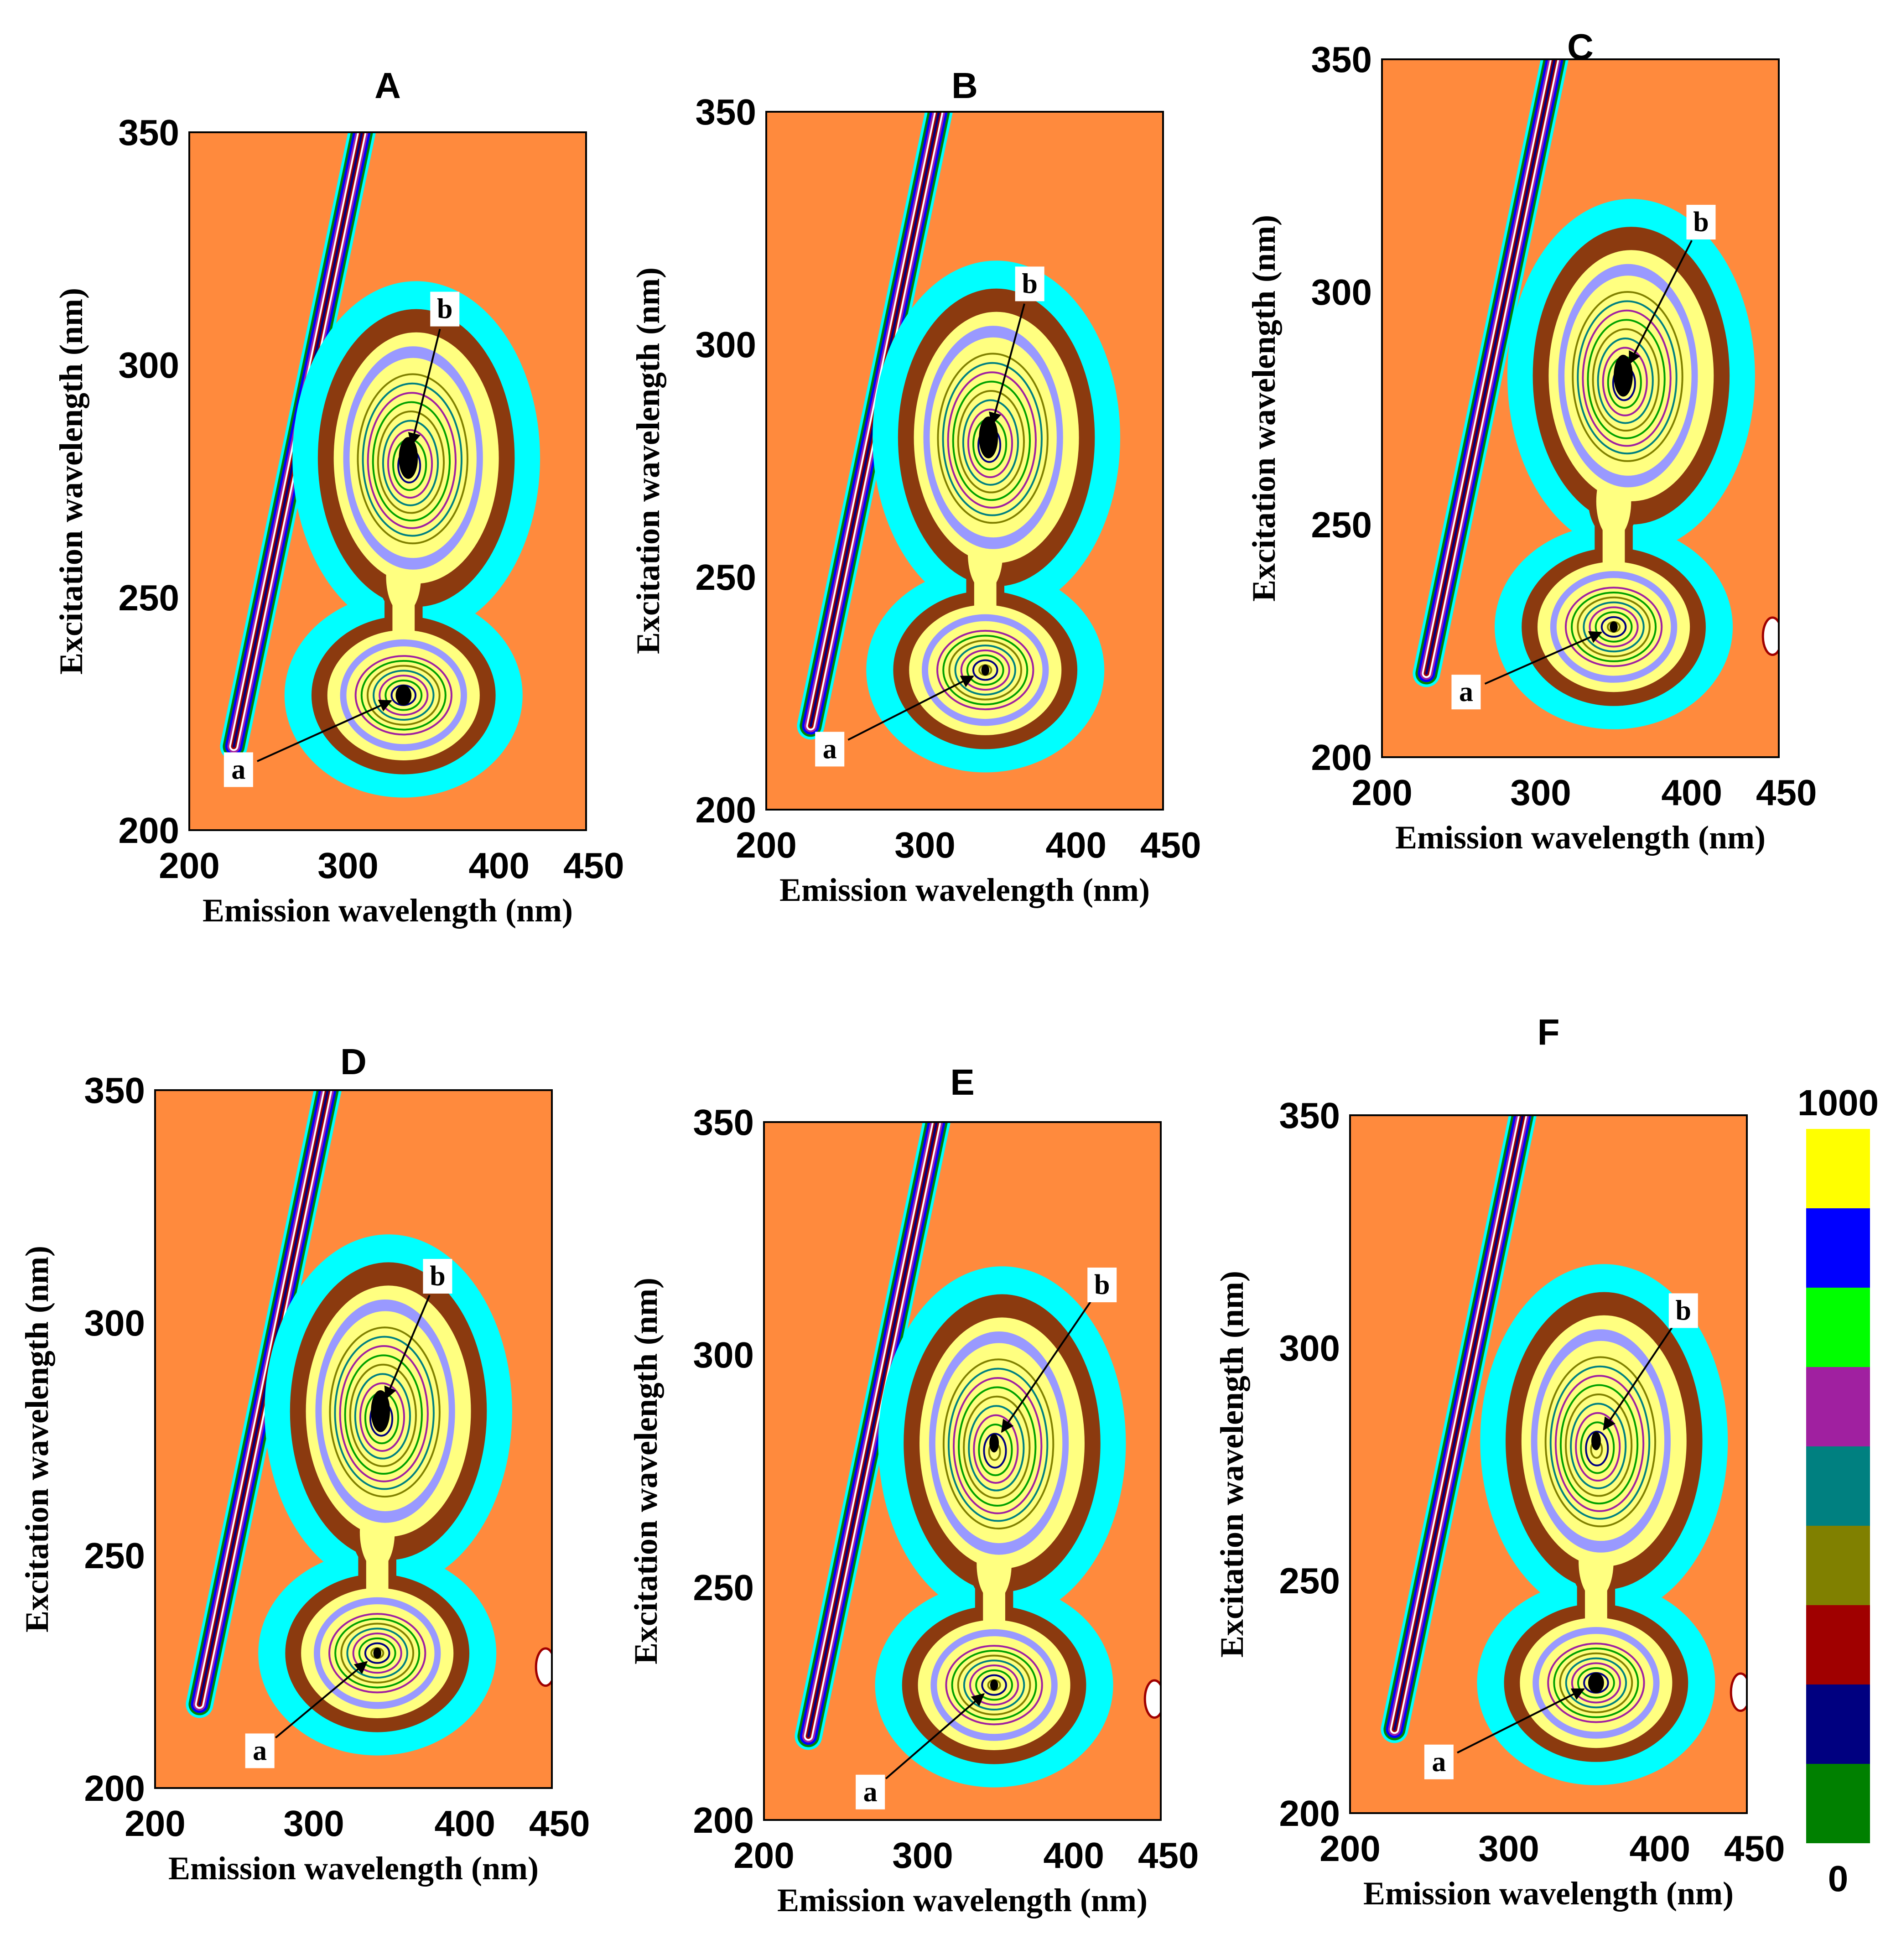 The height and width of the screenshot is (1960, 1896). Describe the element at coordinates (1580, 46) in the screenshot. I see `panel-title: C` at that location.